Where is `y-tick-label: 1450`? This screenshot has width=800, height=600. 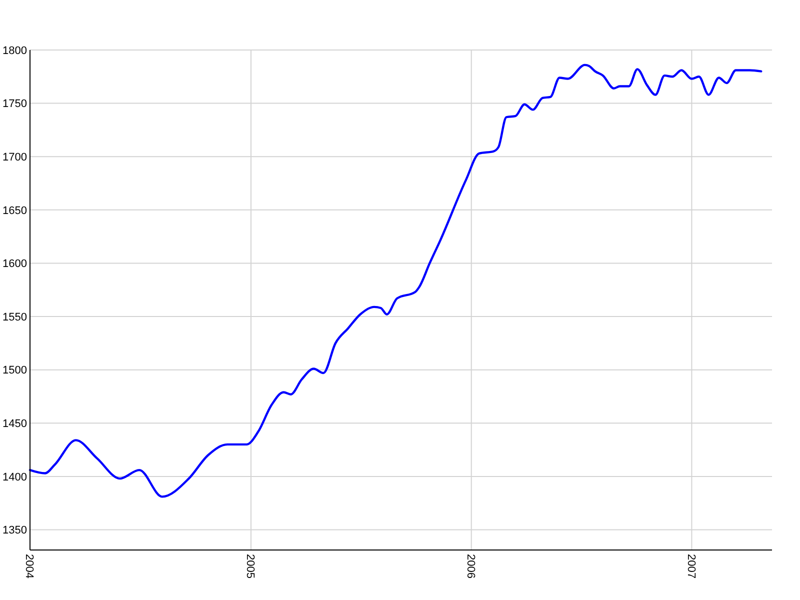
y-tick-label: 1450 is located at coordinates (14, 424).